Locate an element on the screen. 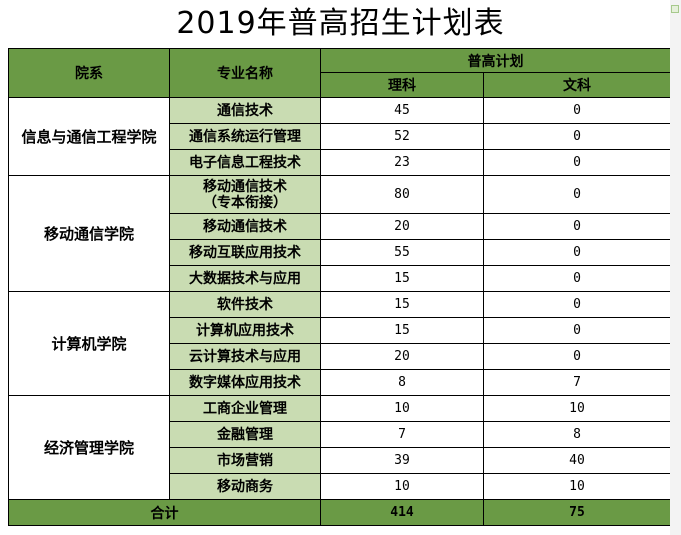  header-arts: 文科 is located at coordinates (577, 85).